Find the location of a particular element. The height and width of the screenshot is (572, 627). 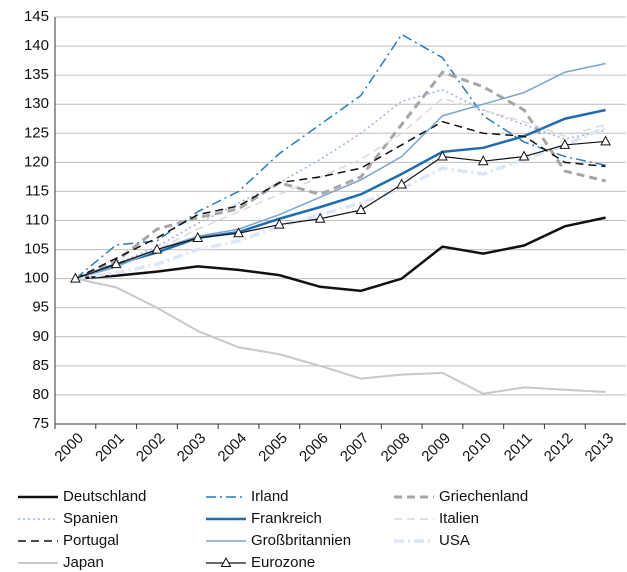

x-tick-label: 2004 is located at coordinates (233, 448).